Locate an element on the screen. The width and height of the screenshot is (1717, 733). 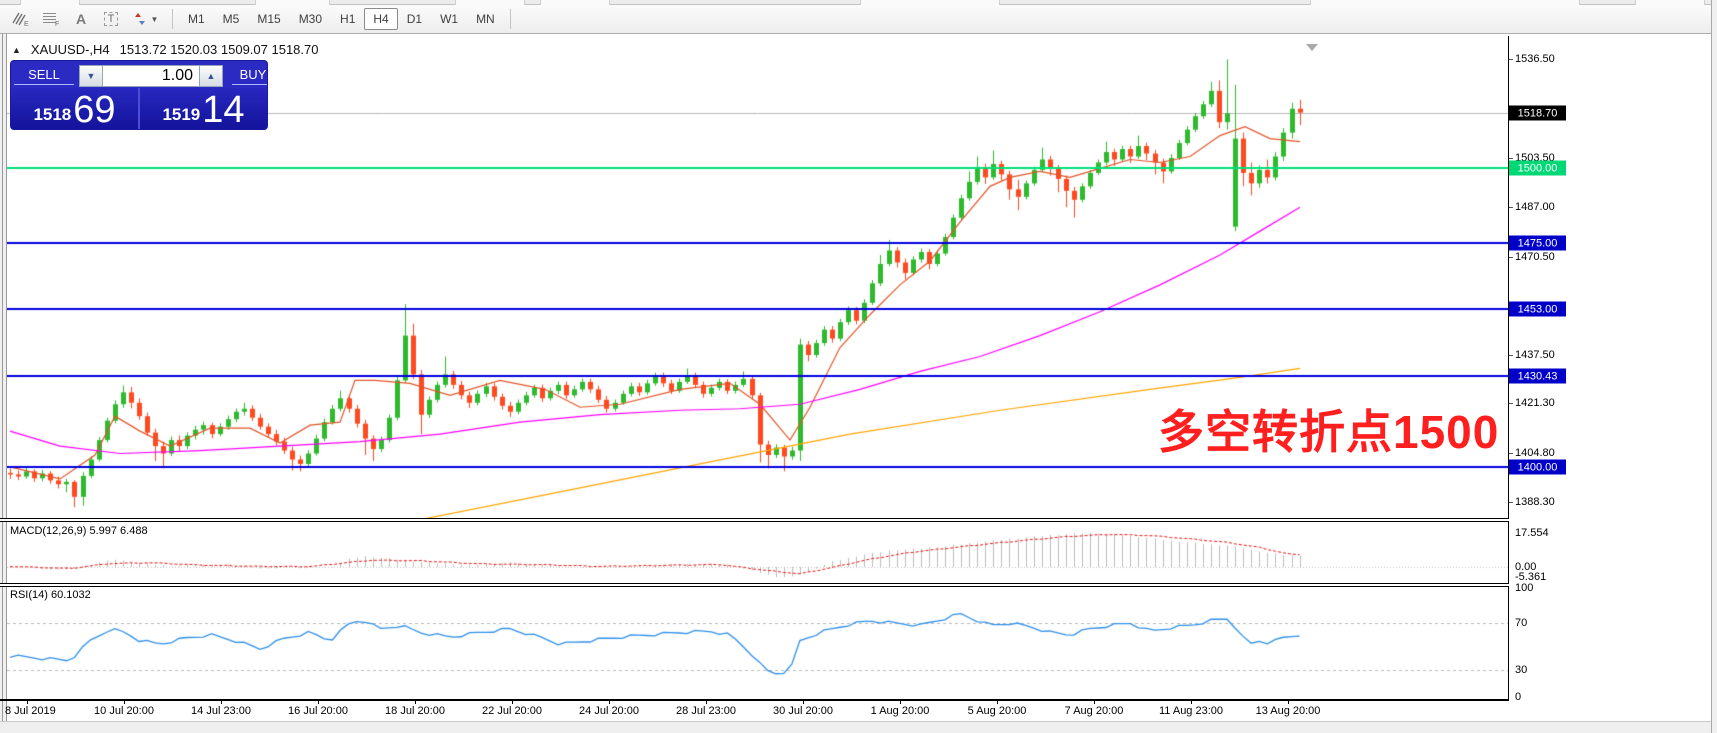
text-a-icon: A is located at coordinates (81, 19).